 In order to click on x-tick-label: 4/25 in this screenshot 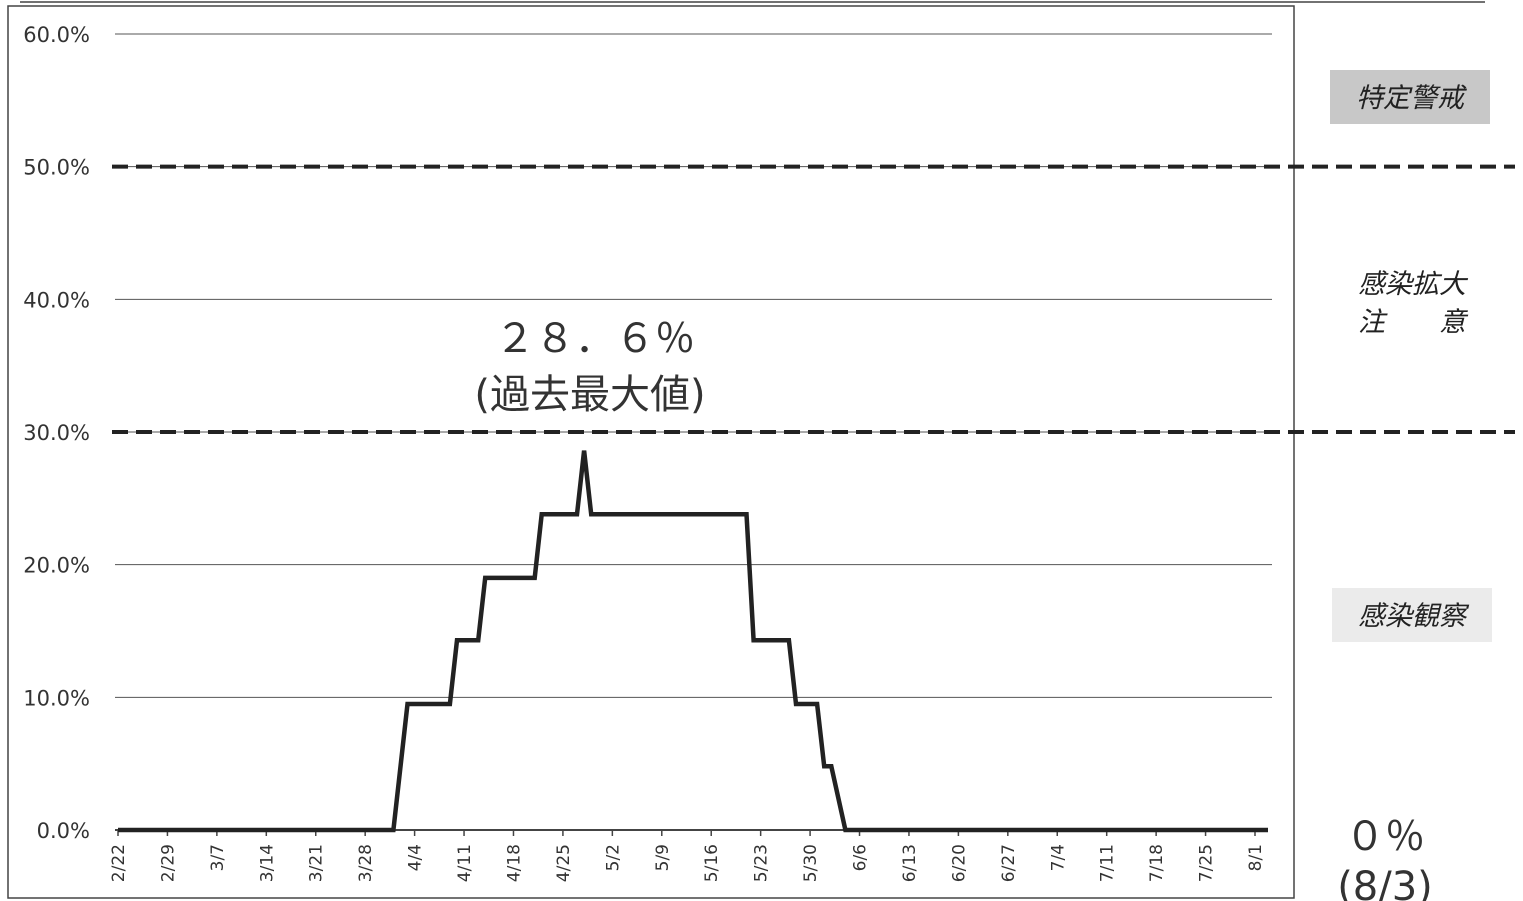, I will do `click(564, 863)`.